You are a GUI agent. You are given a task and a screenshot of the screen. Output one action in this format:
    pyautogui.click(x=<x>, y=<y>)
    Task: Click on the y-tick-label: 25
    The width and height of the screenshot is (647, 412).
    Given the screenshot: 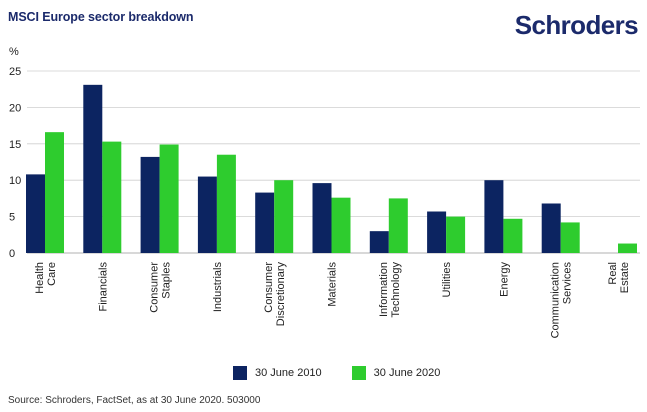 What is the action you would take?
    pyautogui.click(x=15, y=72)
    